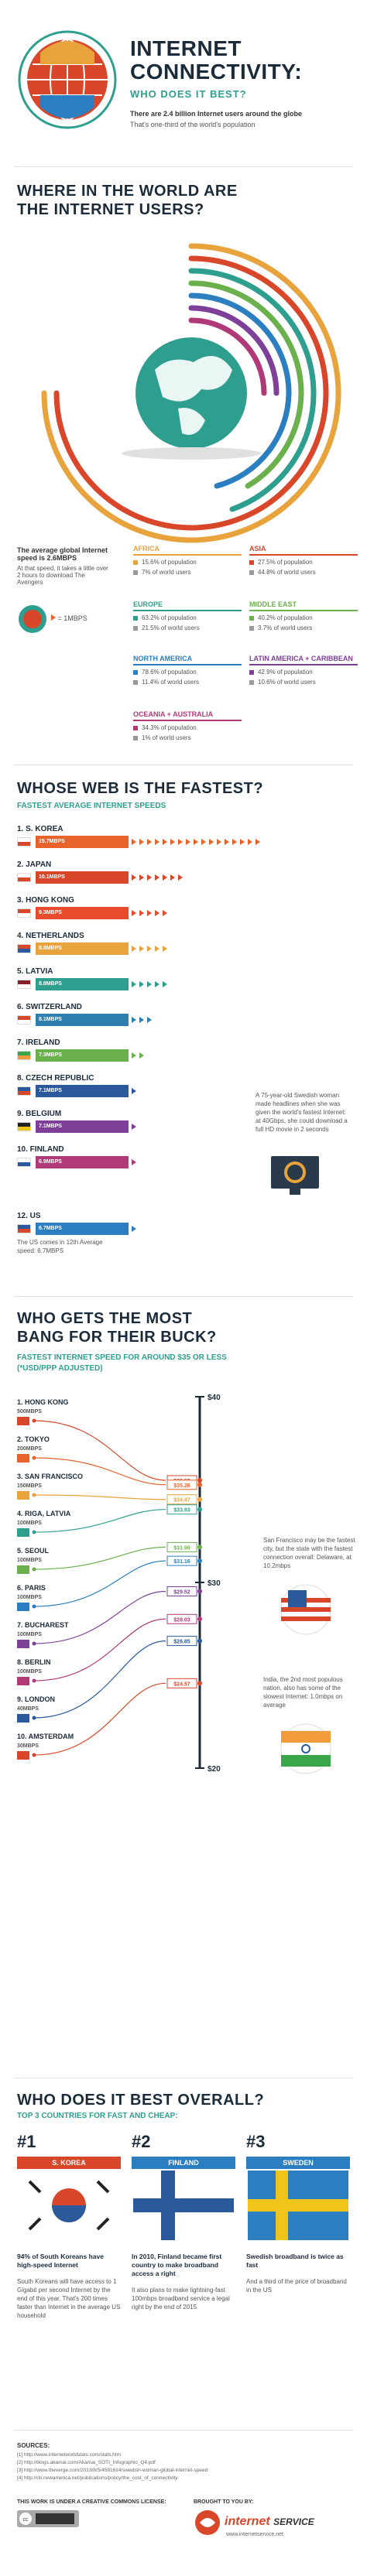  Describe the element at coordinates (50, 936) in the screenshot. I see `country-label: 4. NETHERLANDS` at that location.